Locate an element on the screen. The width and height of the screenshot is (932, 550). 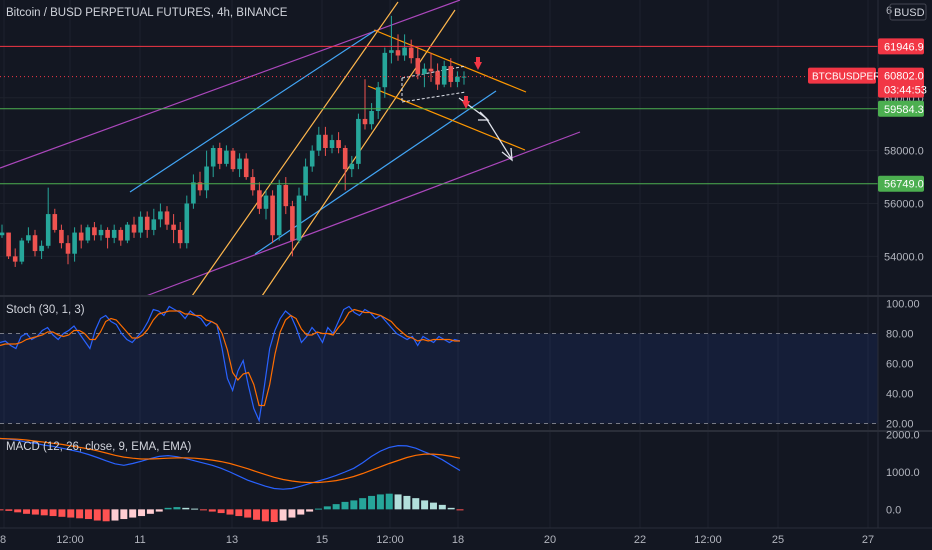
stoch-title: Stoch (30, 1, 3) is located at coordinates (45, 310).